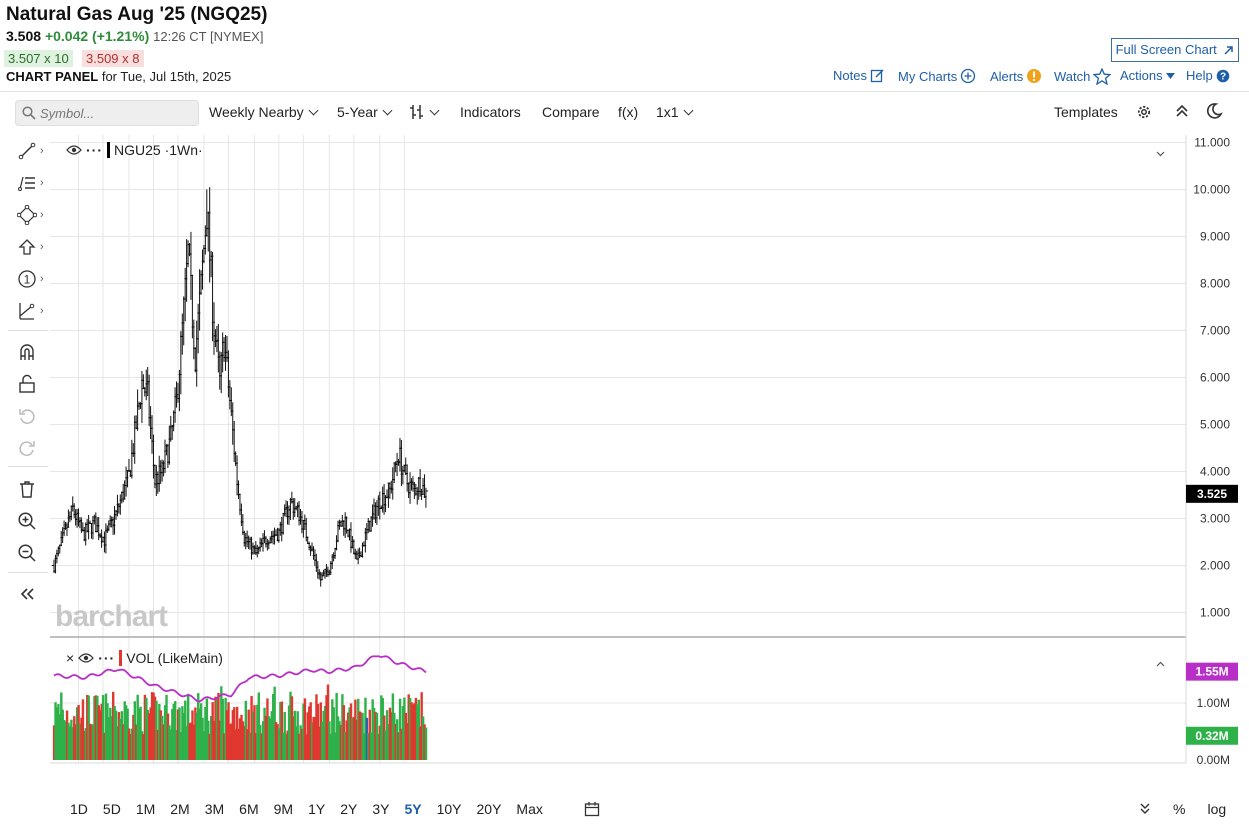  What do you see at coordinates (27, 215) in the screenshot?
I see `shapes-tool` at bounding box center [27, 215].